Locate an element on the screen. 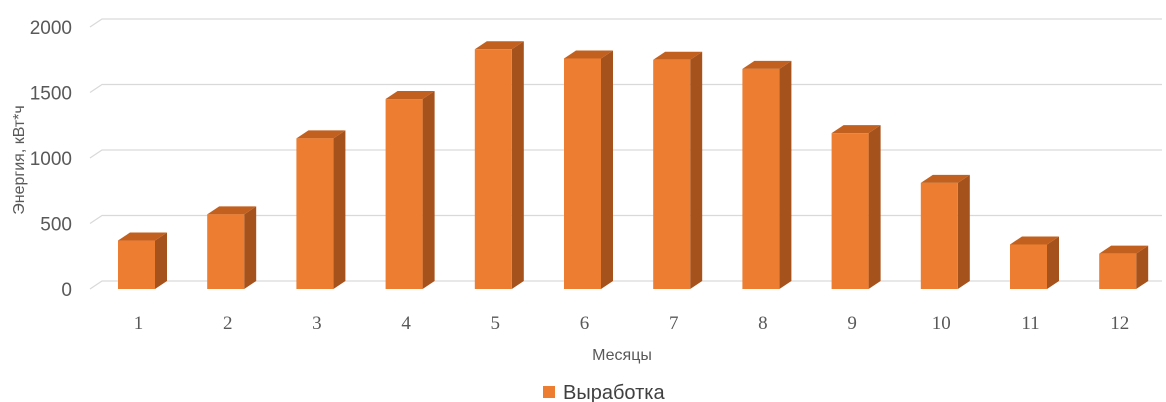 This screenshot has width=1166, height=402. legend-swatch is located at coordinates (549, 392).